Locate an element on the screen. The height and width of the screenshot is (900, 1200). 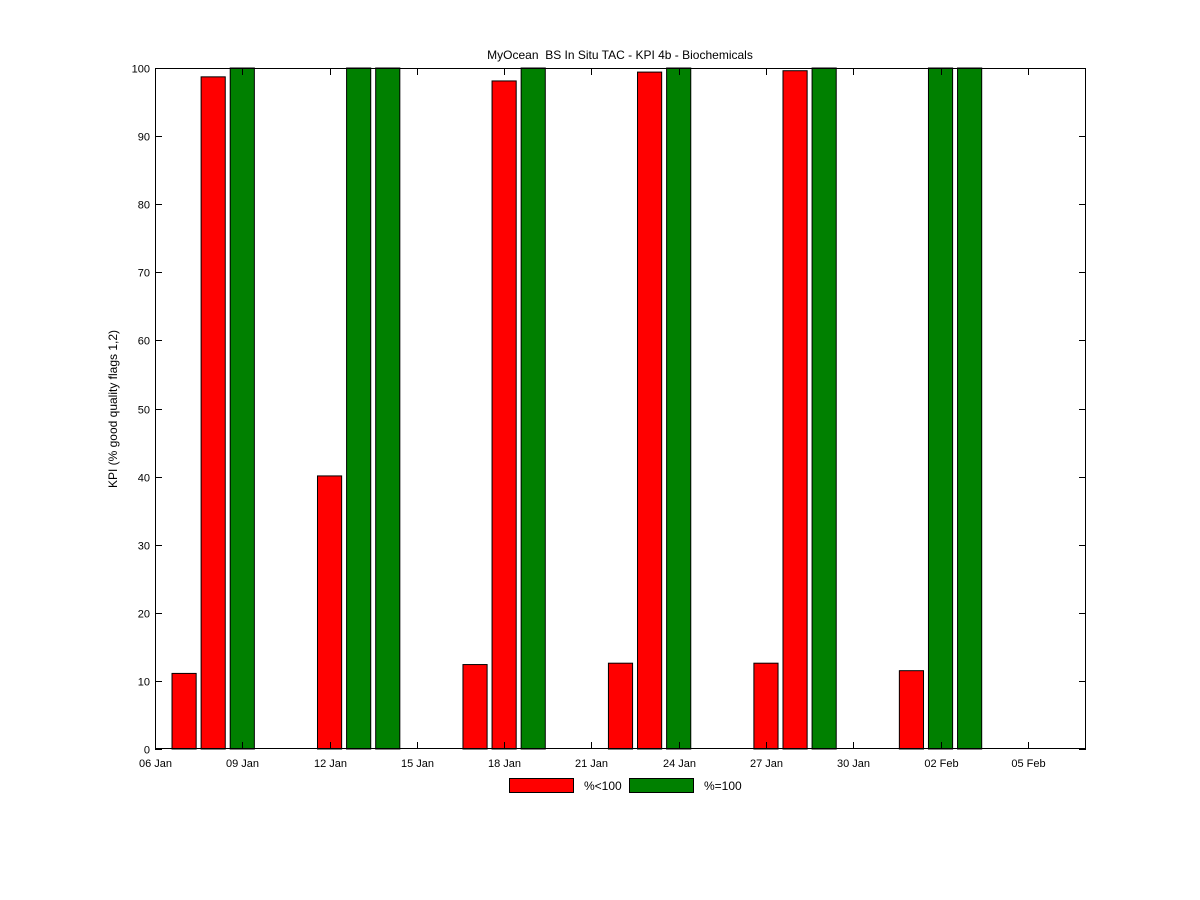
y-tick-label: 90 is located at coordinates (144, 138).